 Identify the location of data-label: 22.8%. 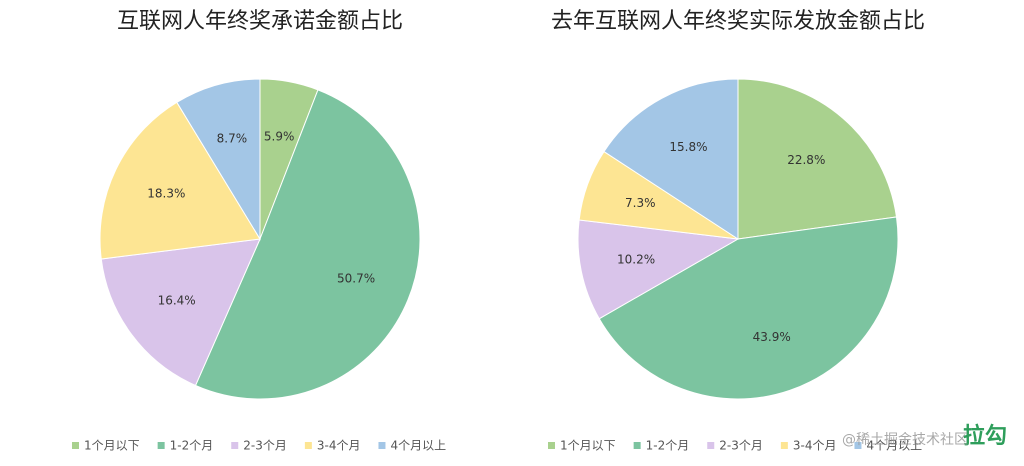
(806, 160).